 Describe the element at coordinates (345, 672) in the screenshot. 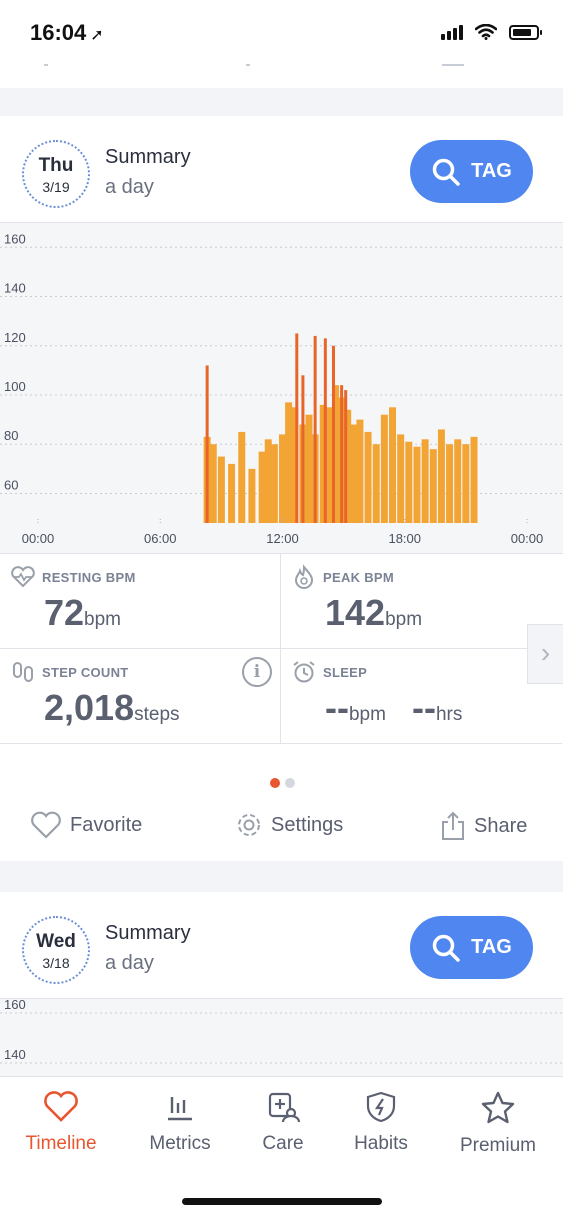

I see `metric-label: SLEEP` at that location.